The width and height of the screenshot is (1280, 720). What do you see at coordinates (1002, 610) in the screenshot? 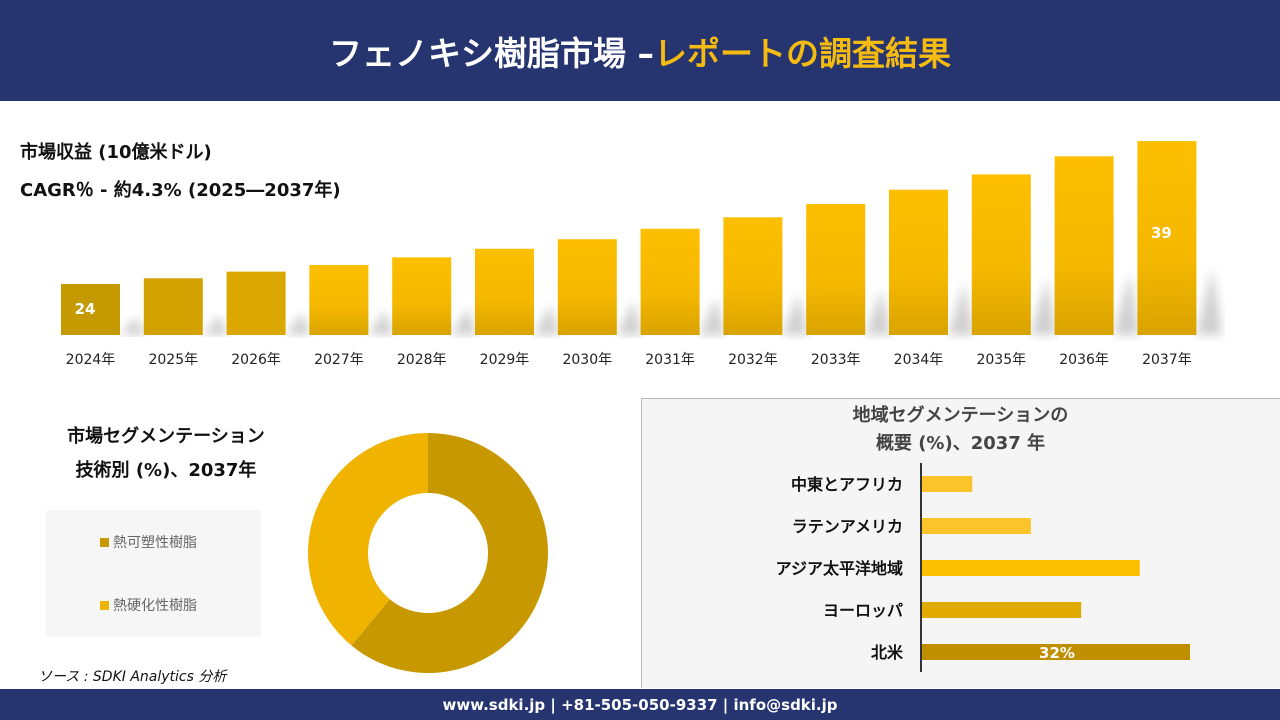
I see `bar-ヨーロッパ` at bounding box center [1002, 610].